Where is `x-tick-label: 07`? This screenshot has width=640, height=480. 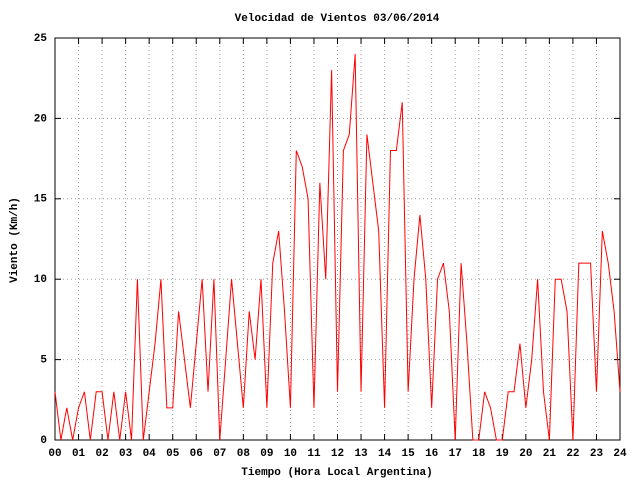 x-tick-label: 07 is located at coordinates (219, 454).